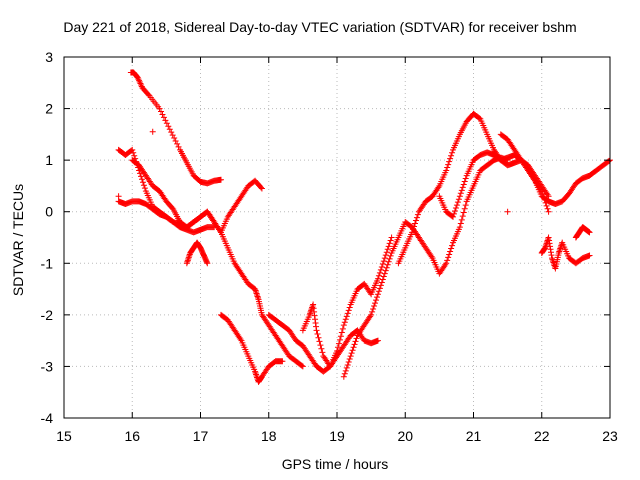  What do you see at coordinates (542, 436) in the screenshot?
I see `x-tick-label: 22` at bounding box center [542, 436].